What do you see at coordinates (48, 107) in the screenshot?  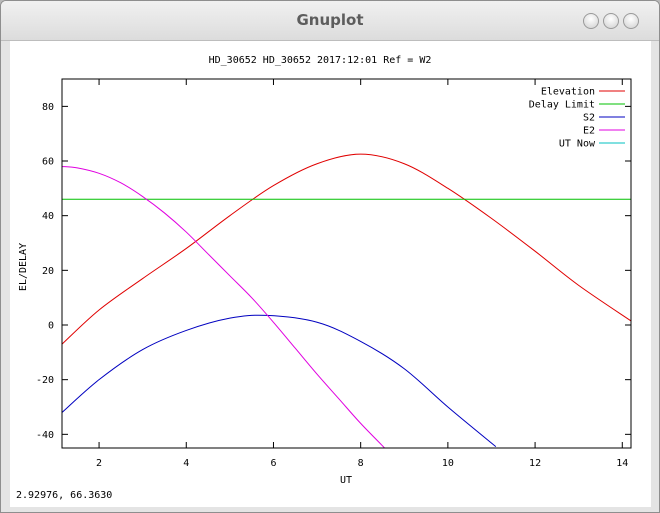 I see `y-tick-label: 80` at bounding box center [48, 107].